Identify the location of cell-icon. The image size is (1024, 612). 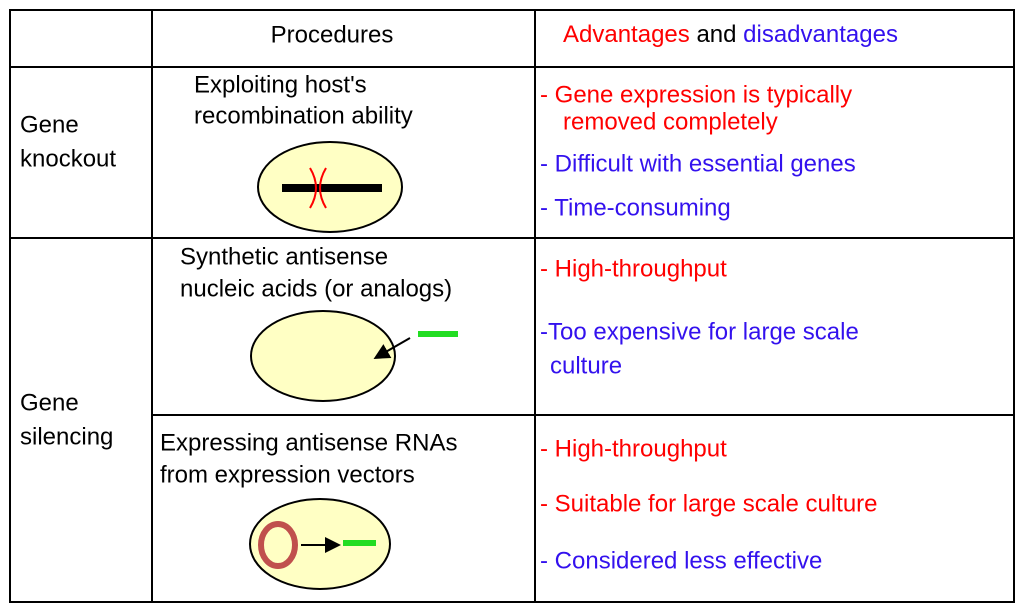
(323, 356).